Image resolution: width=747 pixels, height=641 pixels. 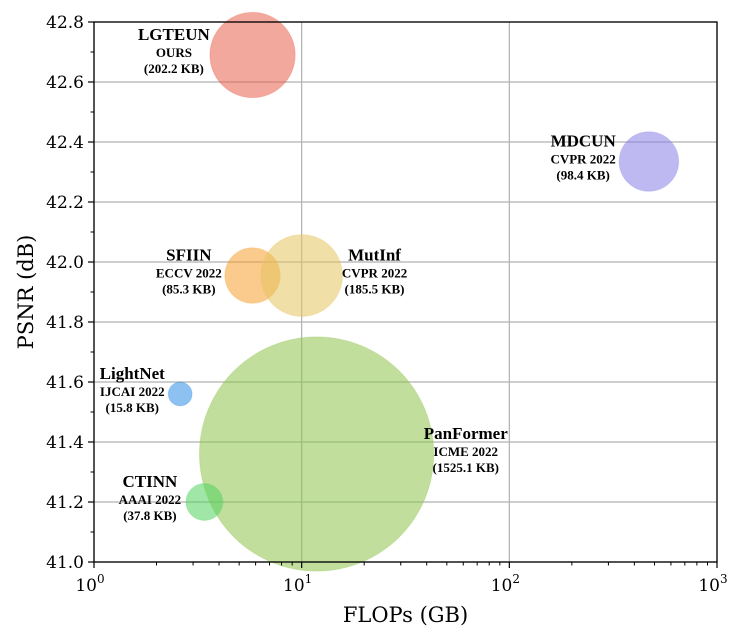 What do you see at coordinates (151, 481) in the screenshot?
I see `label-name-ctinn: CTINN` at bounding box center [151, 481].